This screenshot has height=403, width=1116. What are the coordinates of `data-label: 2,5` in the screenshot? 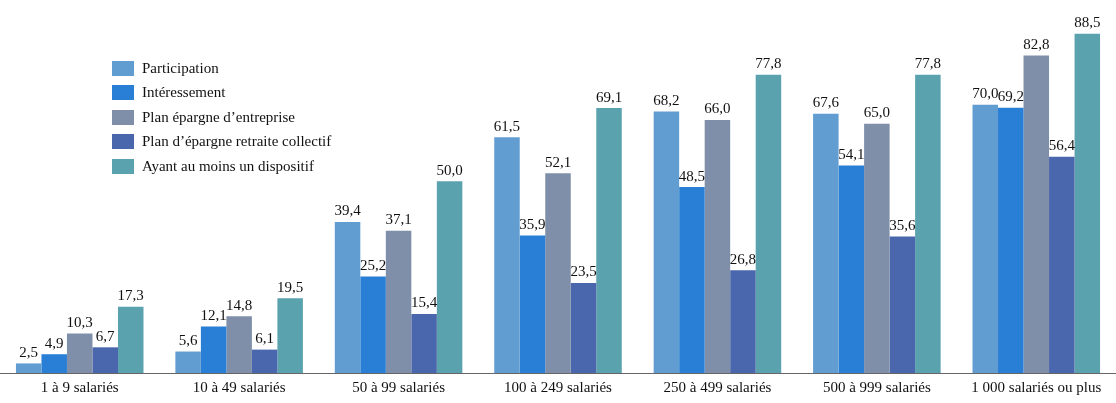 It's located at (29, 351).